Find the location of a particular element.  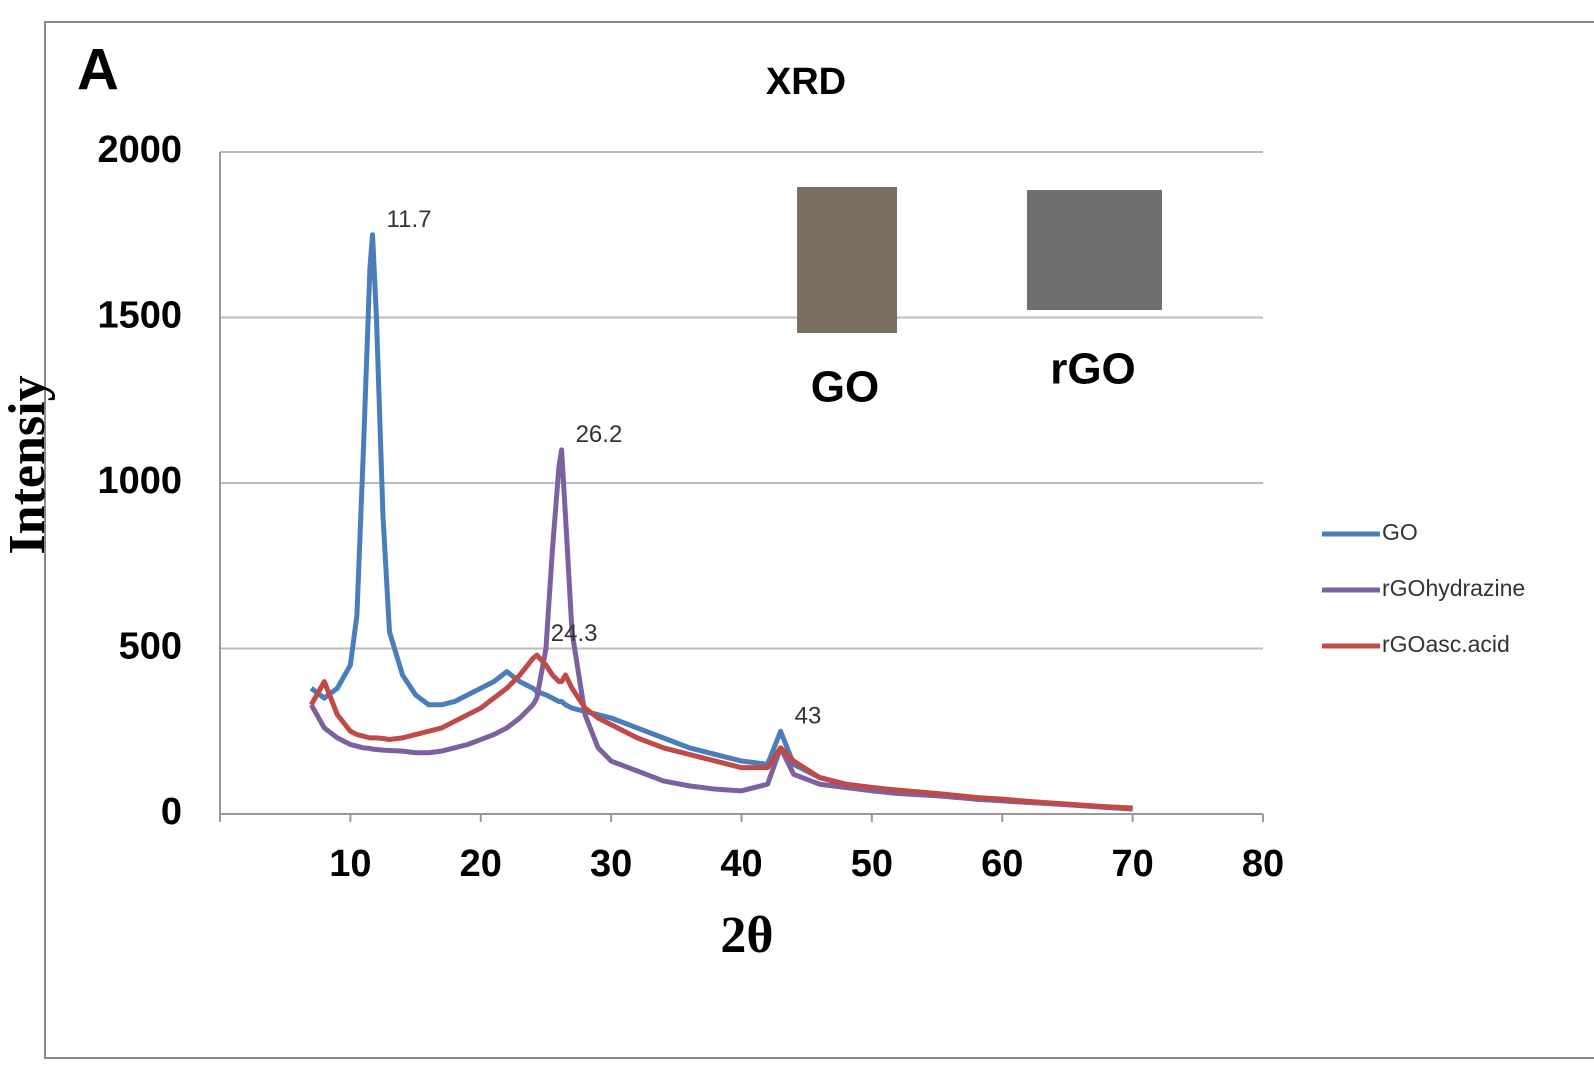

x-tick-label: 60 is located at coordinates (1002, 864).